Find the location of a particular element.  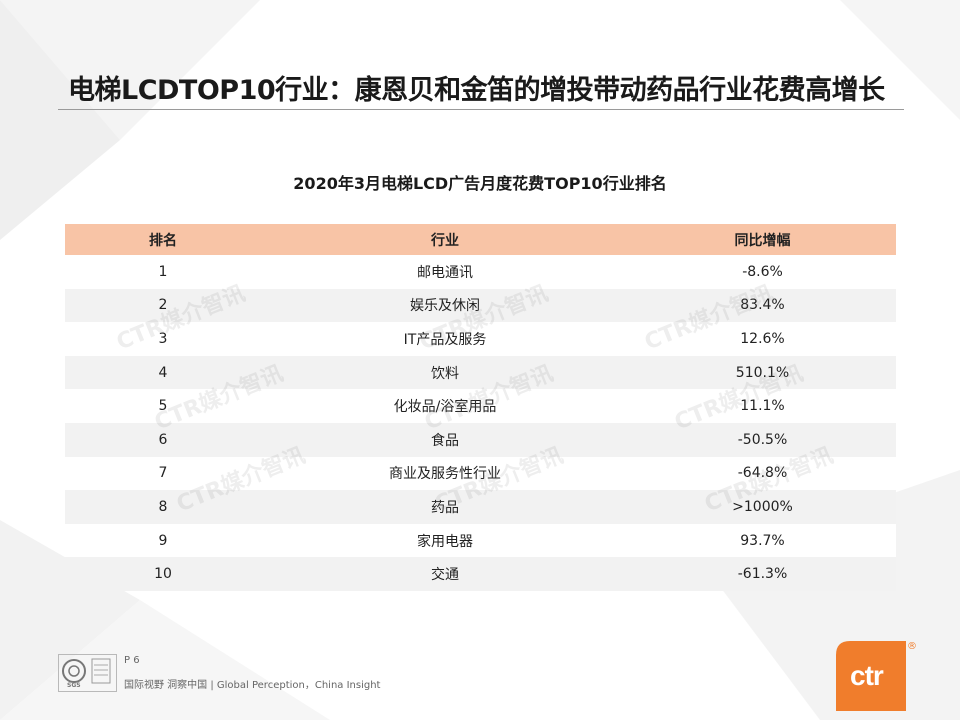

cell-rank: 7 is located at coordinates (163, 473).